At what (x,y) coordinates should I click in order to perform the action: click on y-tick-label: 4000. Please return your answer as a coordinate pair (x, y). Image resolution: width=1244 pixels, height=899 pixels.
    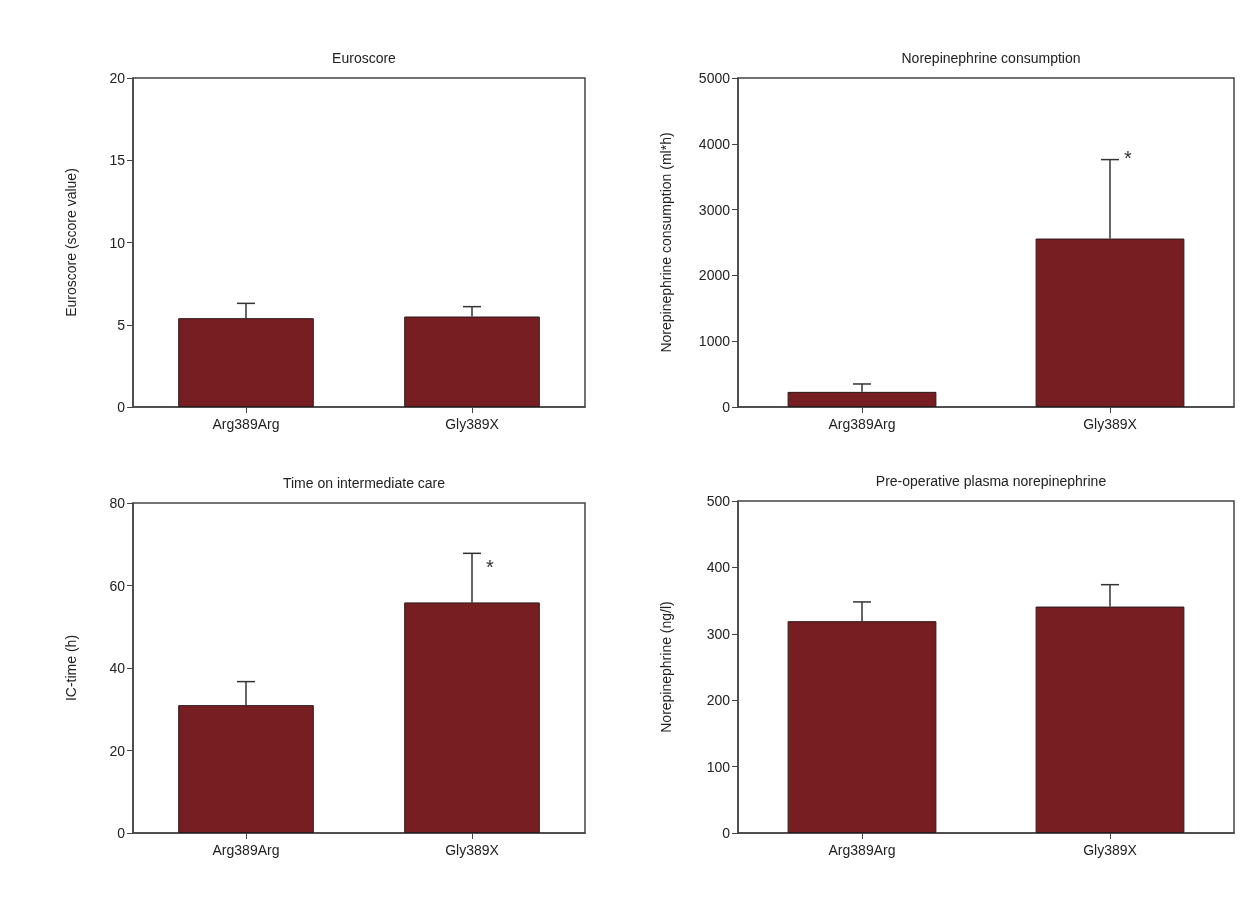
    Looking at the image, I should click on (714, 143).